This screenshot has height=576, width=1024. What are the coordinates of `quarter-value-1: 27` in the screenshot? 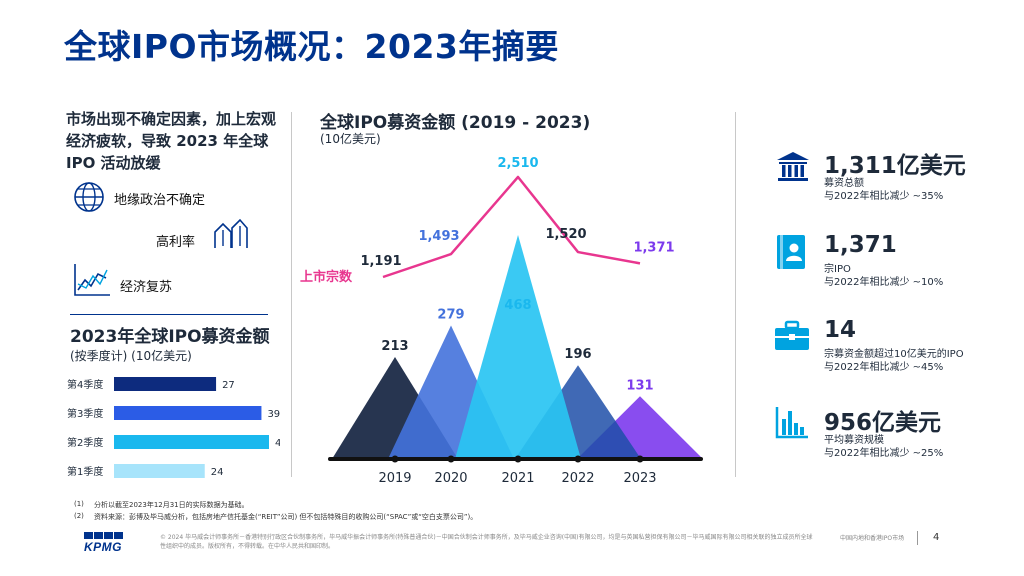 It's located at (228, 385).